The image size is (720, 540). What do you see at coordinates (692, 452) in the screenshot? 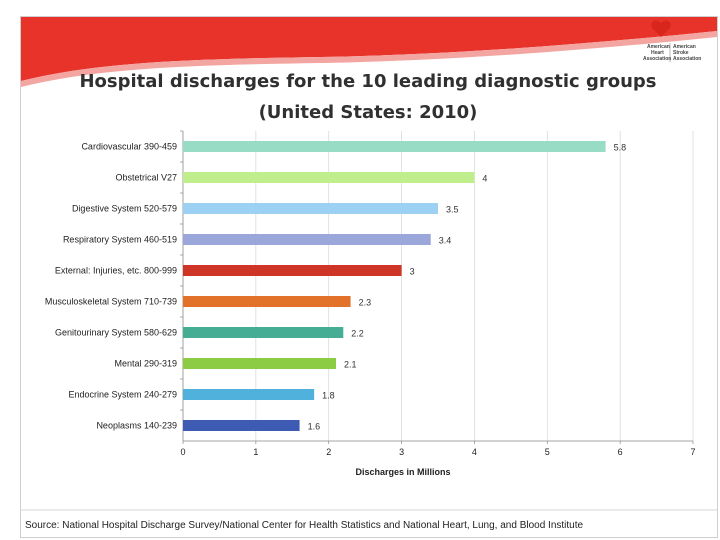
I see `x-tick-label: 7` at bounding box center [692, 452].